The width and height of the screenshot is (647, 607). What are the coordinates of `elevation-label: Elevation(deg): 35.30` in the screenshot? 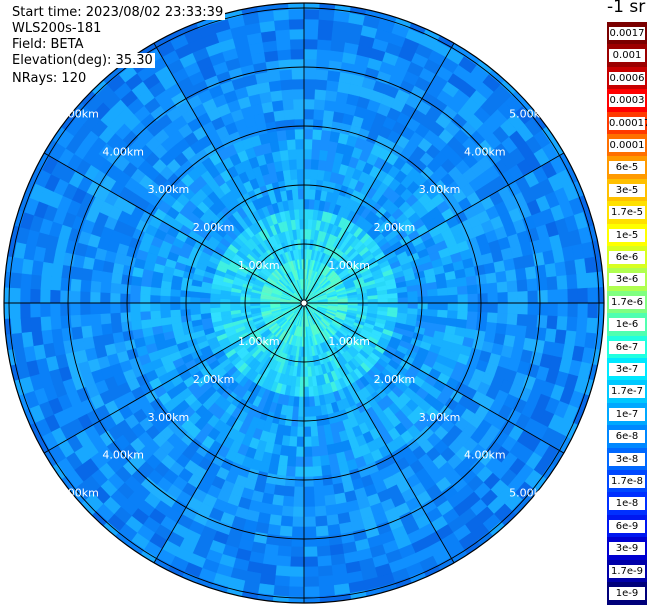 It's located at (82, 60).